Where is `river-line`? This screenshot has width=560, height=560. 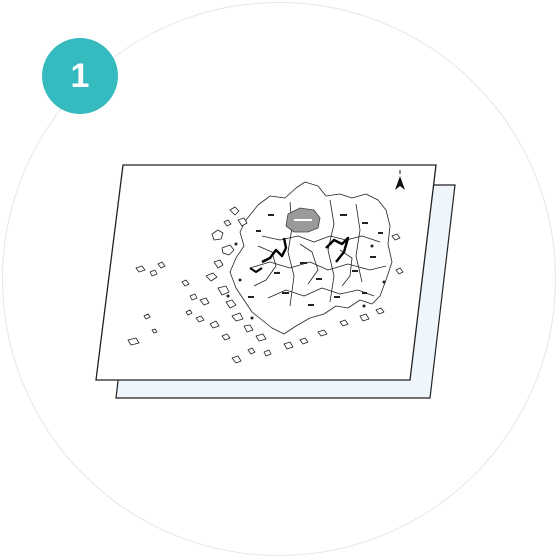 river-line is located at coordinates (274, 250).